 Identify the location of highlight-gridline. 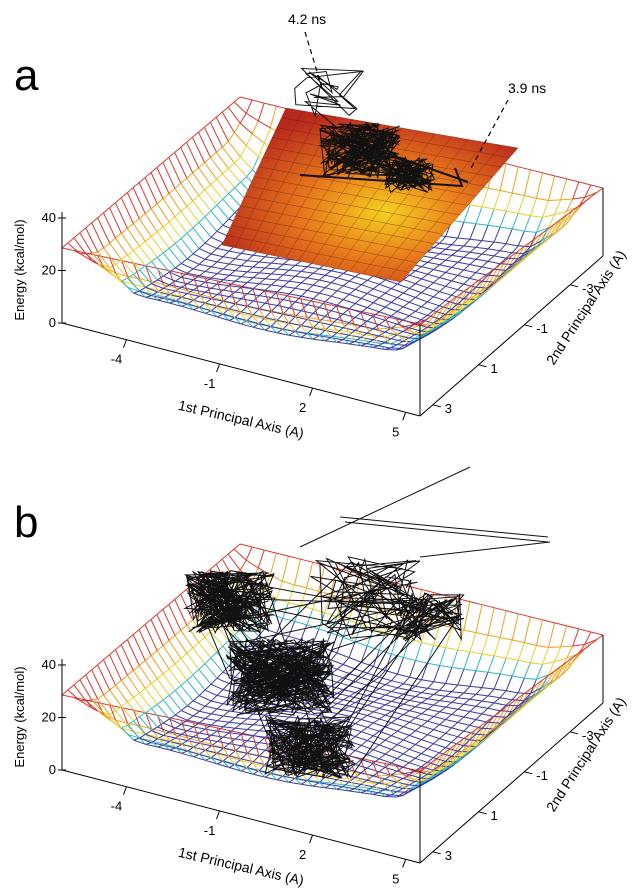
(311, 263).